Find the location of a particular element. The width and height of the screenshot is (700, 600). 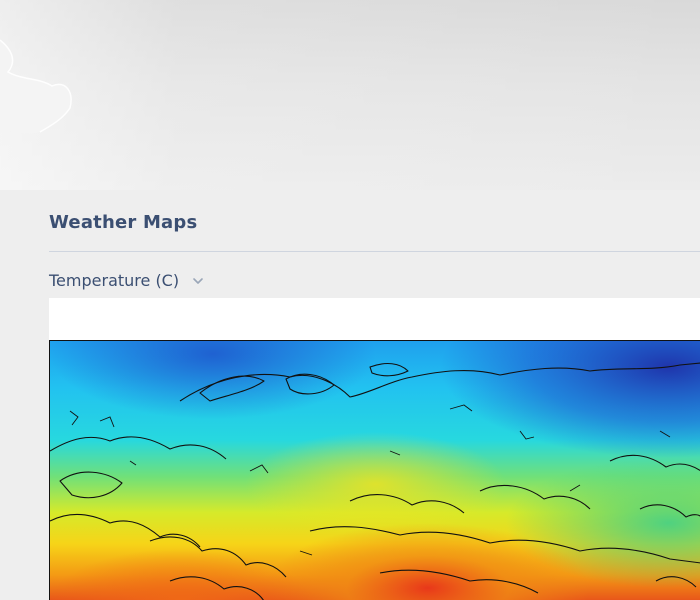

weather-maps-section: Weather Maps Temperature (C) is located at coordinates (374, 249).